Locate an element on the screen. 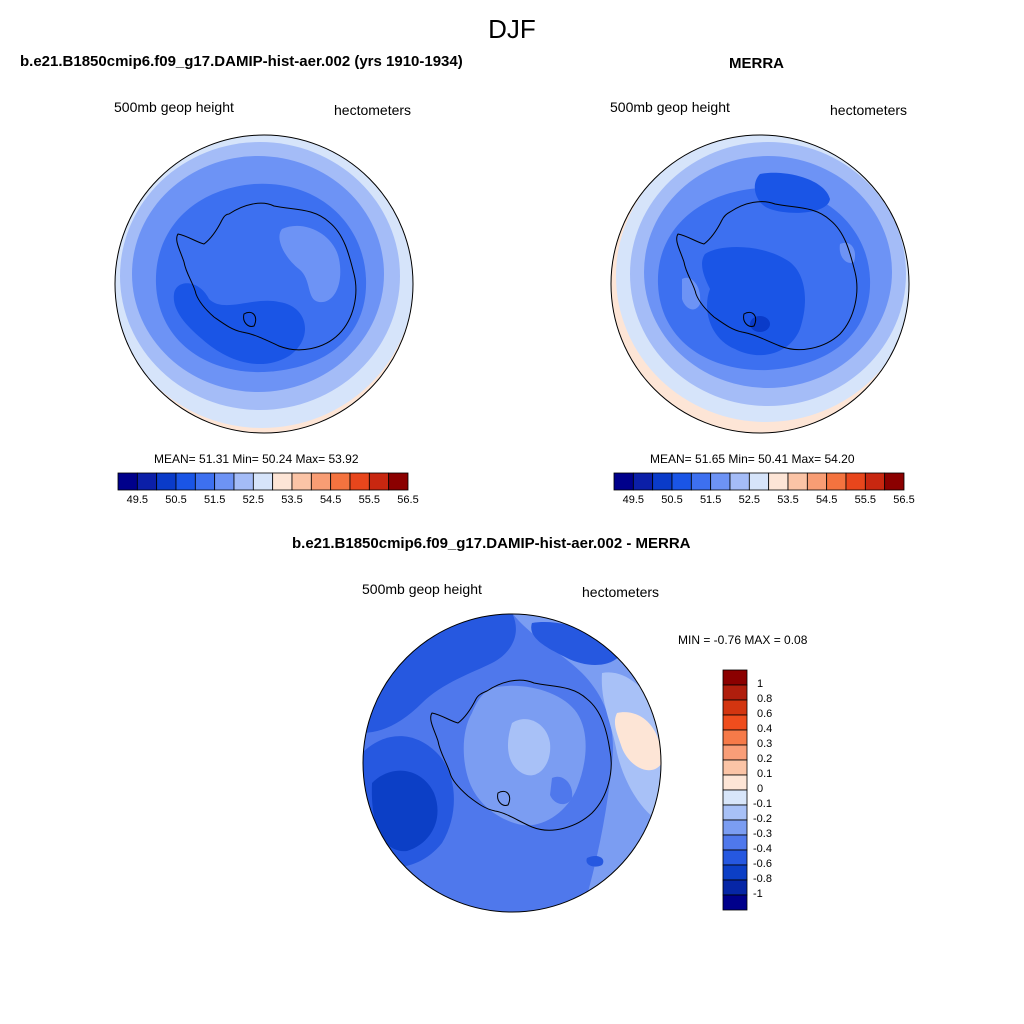 This screenshot has height=1024, width=1024. obs-mean-value: 51.65 is located at coordinates (710, 459).